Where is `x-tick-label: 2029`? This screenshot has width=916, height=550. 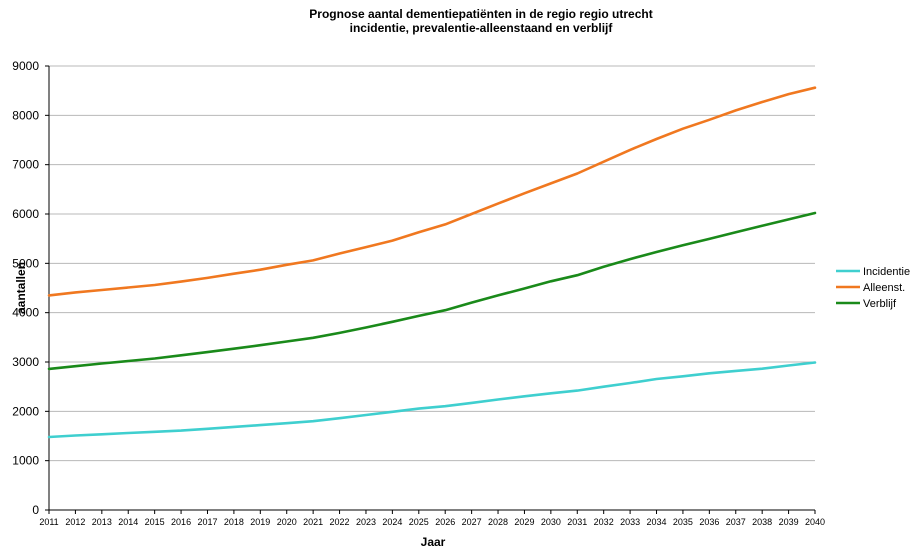
x-tick-label: 2029 is located at coordinates (524, 522).